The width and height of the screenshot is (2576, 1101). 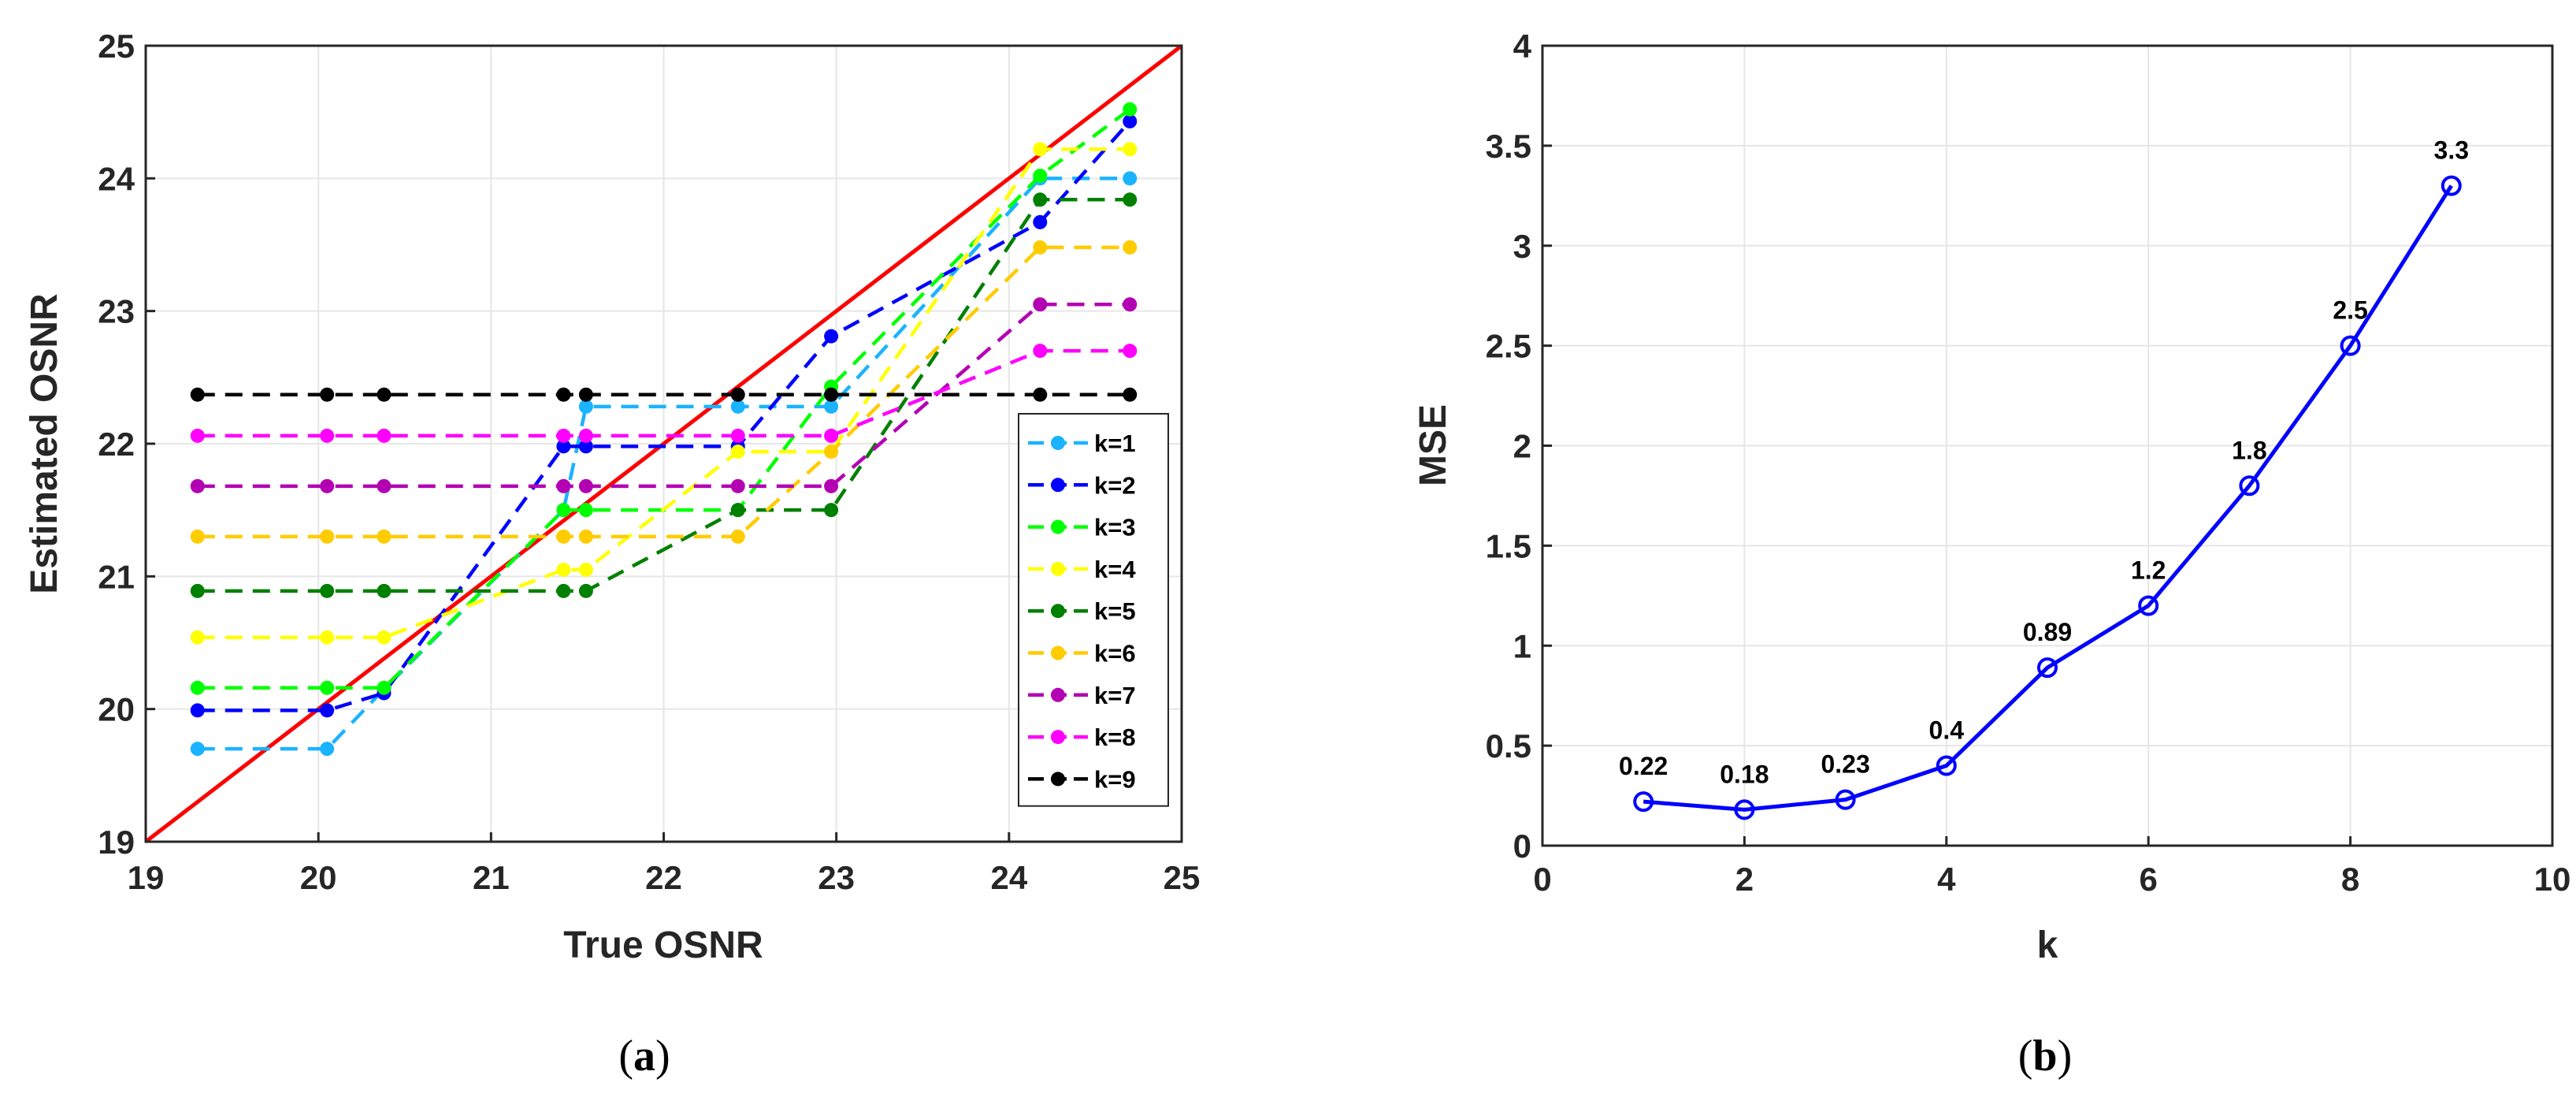 What do you see at coordinates (2047, 632) in the screenshot?
I see `chart-b-data-label: 0.89` at bounding box center [2047, 632].